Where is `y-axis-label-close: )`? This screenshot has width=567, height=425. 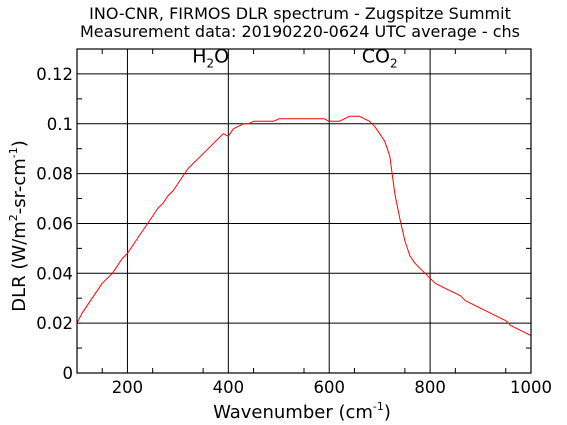
y-axis-label-close: ) is located at coordinates (19, 143).